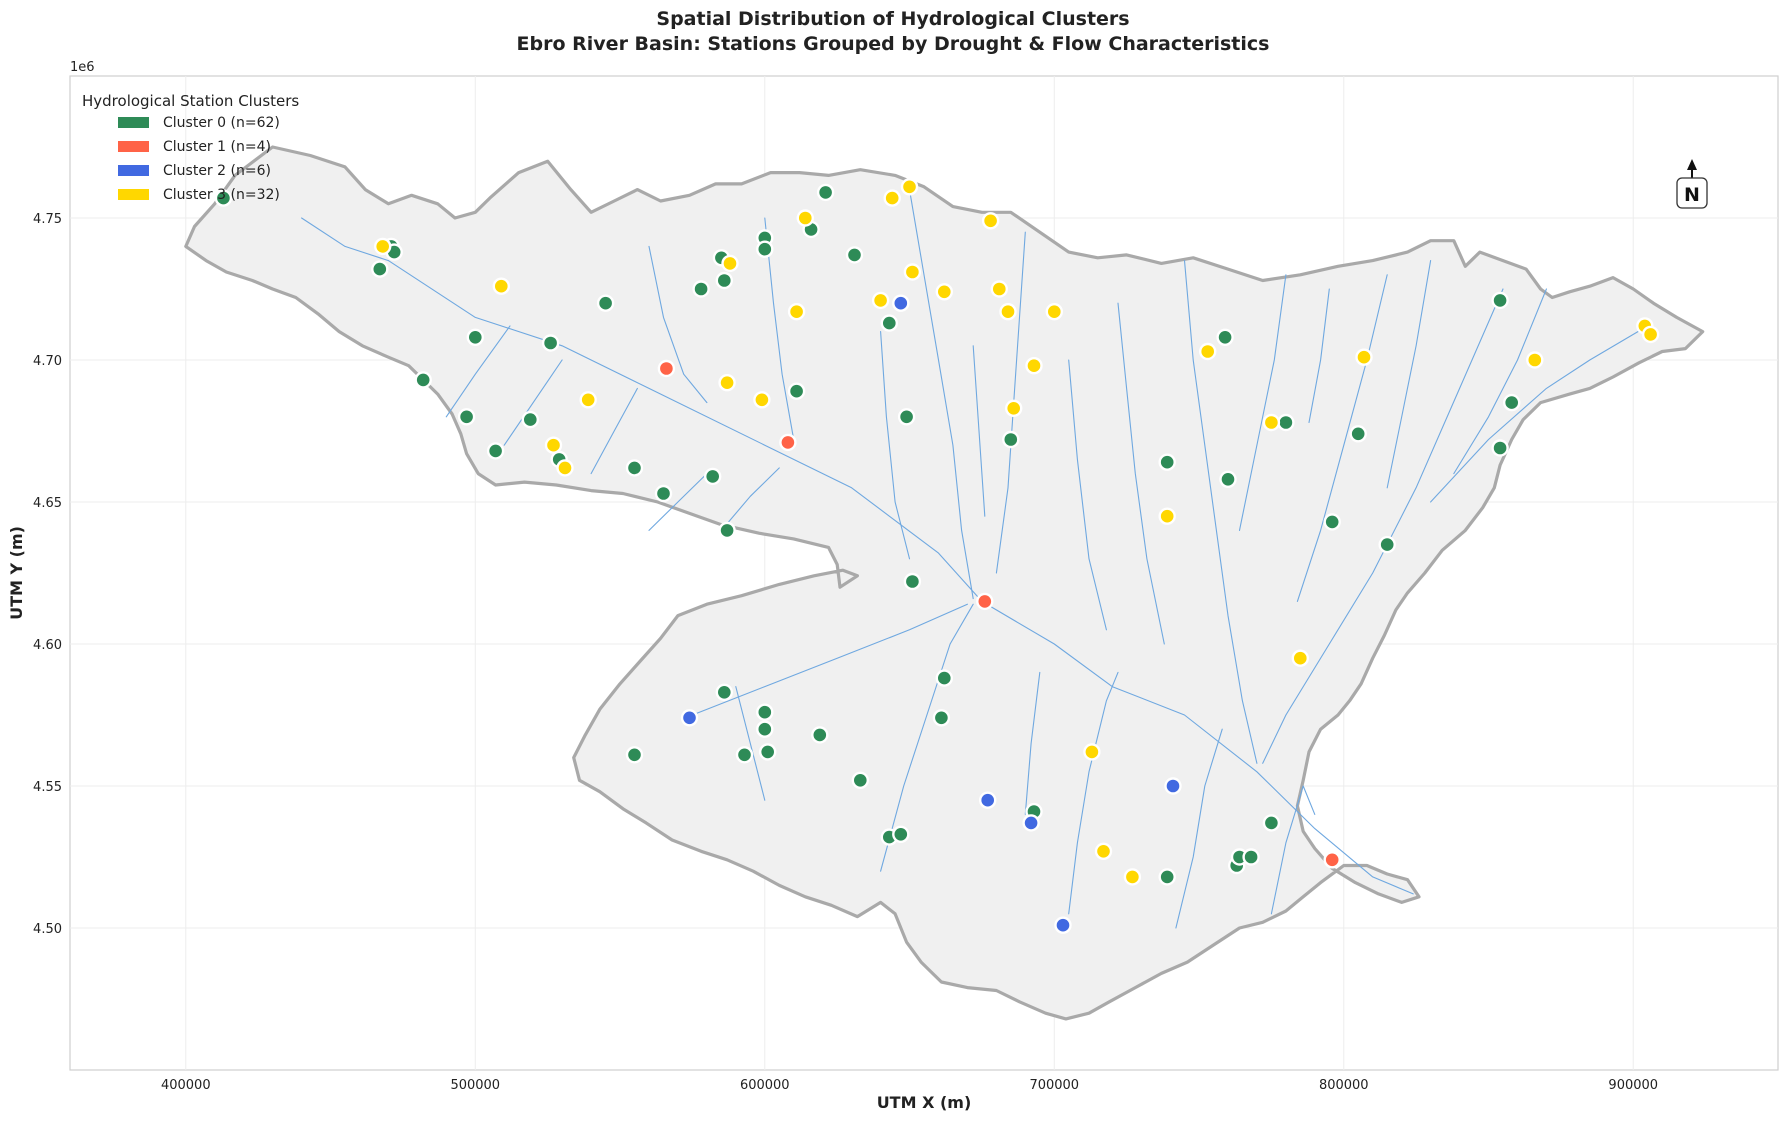  What do you see at coordinates (1054, 1085) in the screenshot?
I see `x-tick-label: 700000` at bounding box center [1054, 1085].